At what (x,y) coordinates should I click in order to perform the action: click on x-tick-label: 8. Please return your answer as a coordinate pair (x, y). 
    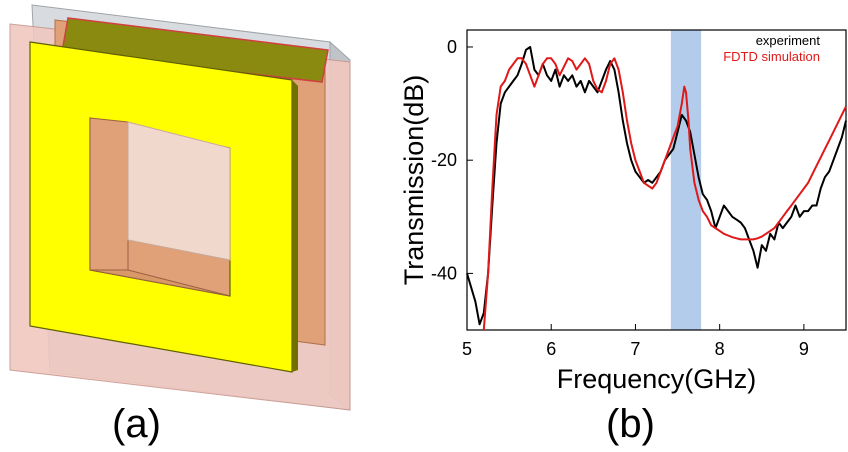
    Looking at the image, I should click on (720, 349).